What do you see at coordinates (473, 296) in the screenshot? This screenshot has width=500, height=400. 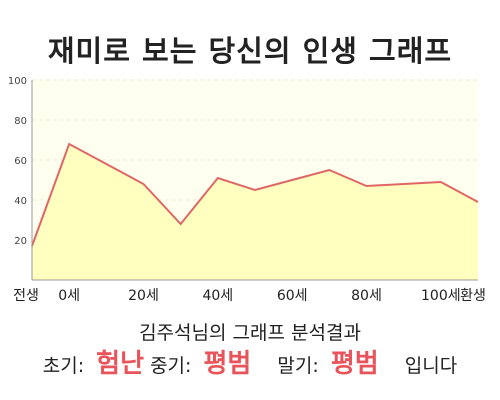 I see `x-tick-label: 환생` at bounding box center [473, 296].